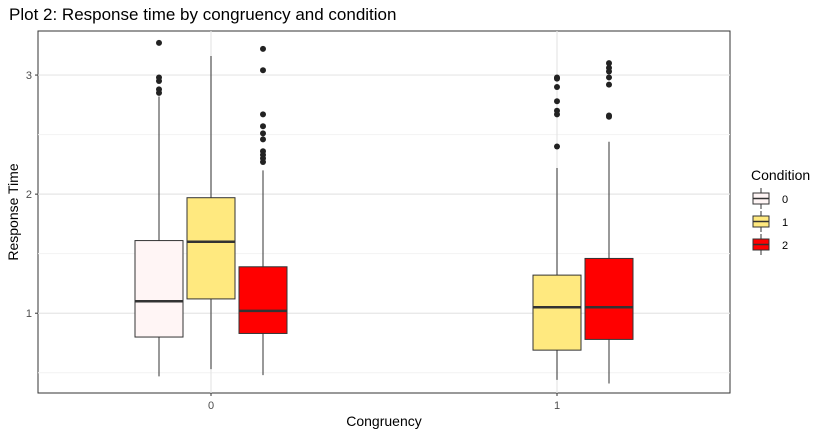 The width and height of the screenshot is (828, 436). What do you see at coordinates (29, 76) in the screenshot?
I see `y-tick-label: 3` at bounding box center [29, 76].